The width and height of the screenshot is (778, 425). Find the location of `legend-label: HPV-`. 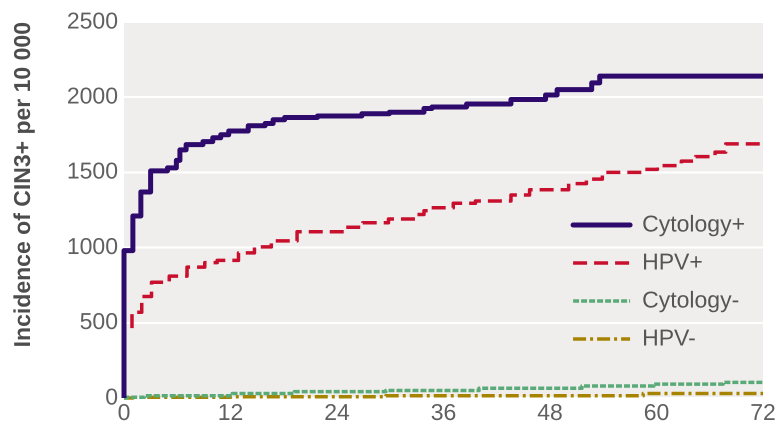

legend-label: HPV- is located at coordinates (669, 337).